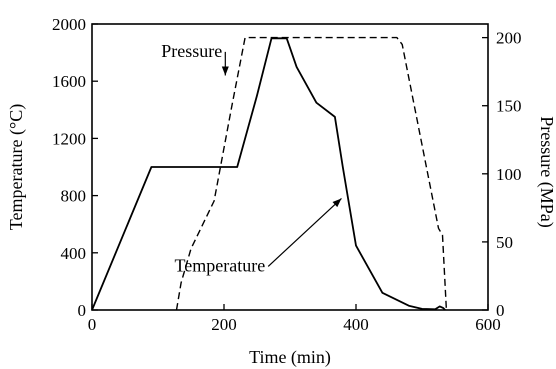  Describe the element at coordinates (69, 81) in the screenshot. I see `y-left-tick-label-4: 1600` at that location.